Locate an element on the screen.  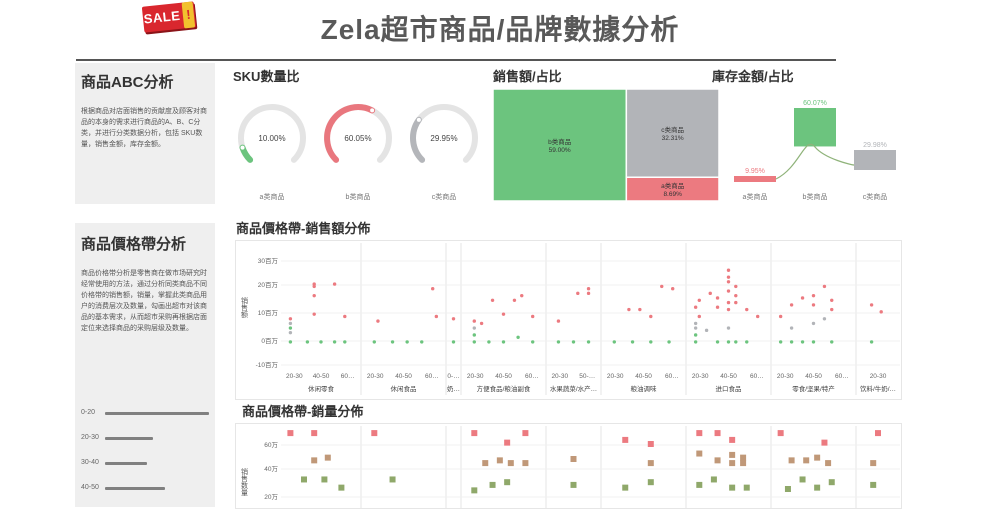
y-tick-label: 10百万 is located at coordinates (268, 313).